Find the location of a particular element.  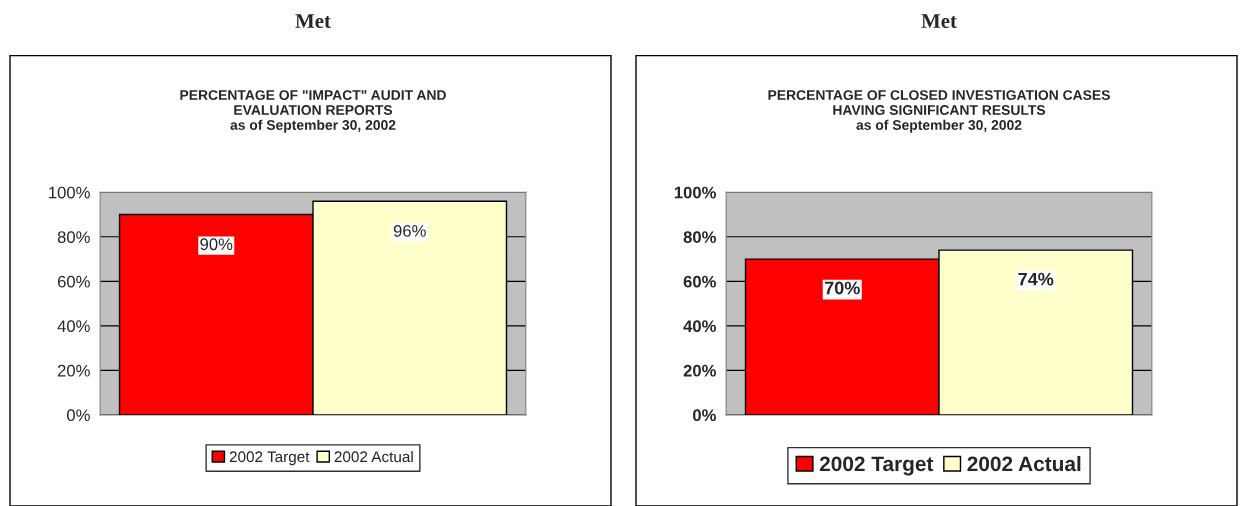

data-label: 90% is located at coordinates (216, 244).